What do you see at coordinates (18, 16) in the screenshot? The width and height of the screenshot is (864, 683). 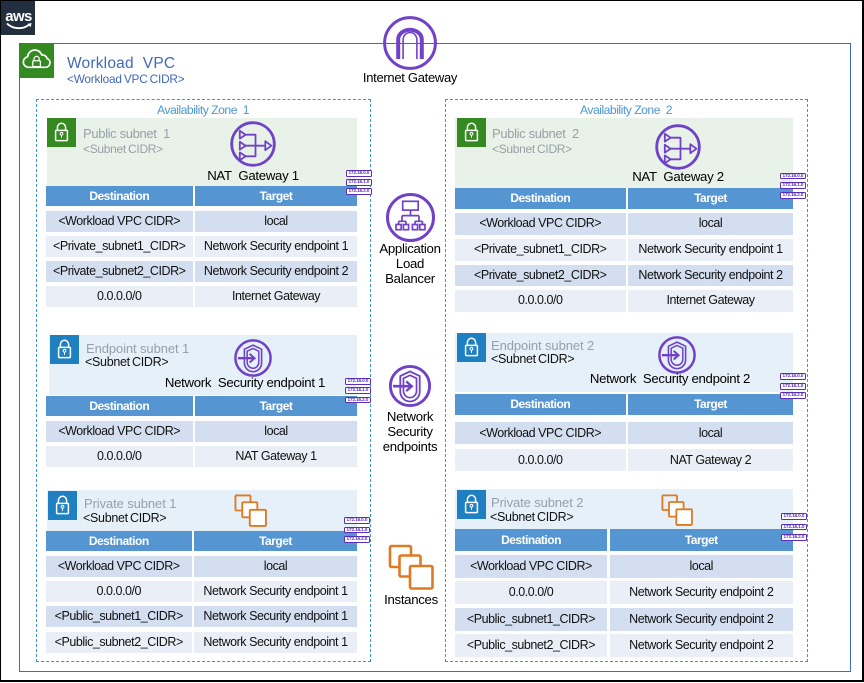 I see `svg-text: aws` at bounding box center [18, 16].